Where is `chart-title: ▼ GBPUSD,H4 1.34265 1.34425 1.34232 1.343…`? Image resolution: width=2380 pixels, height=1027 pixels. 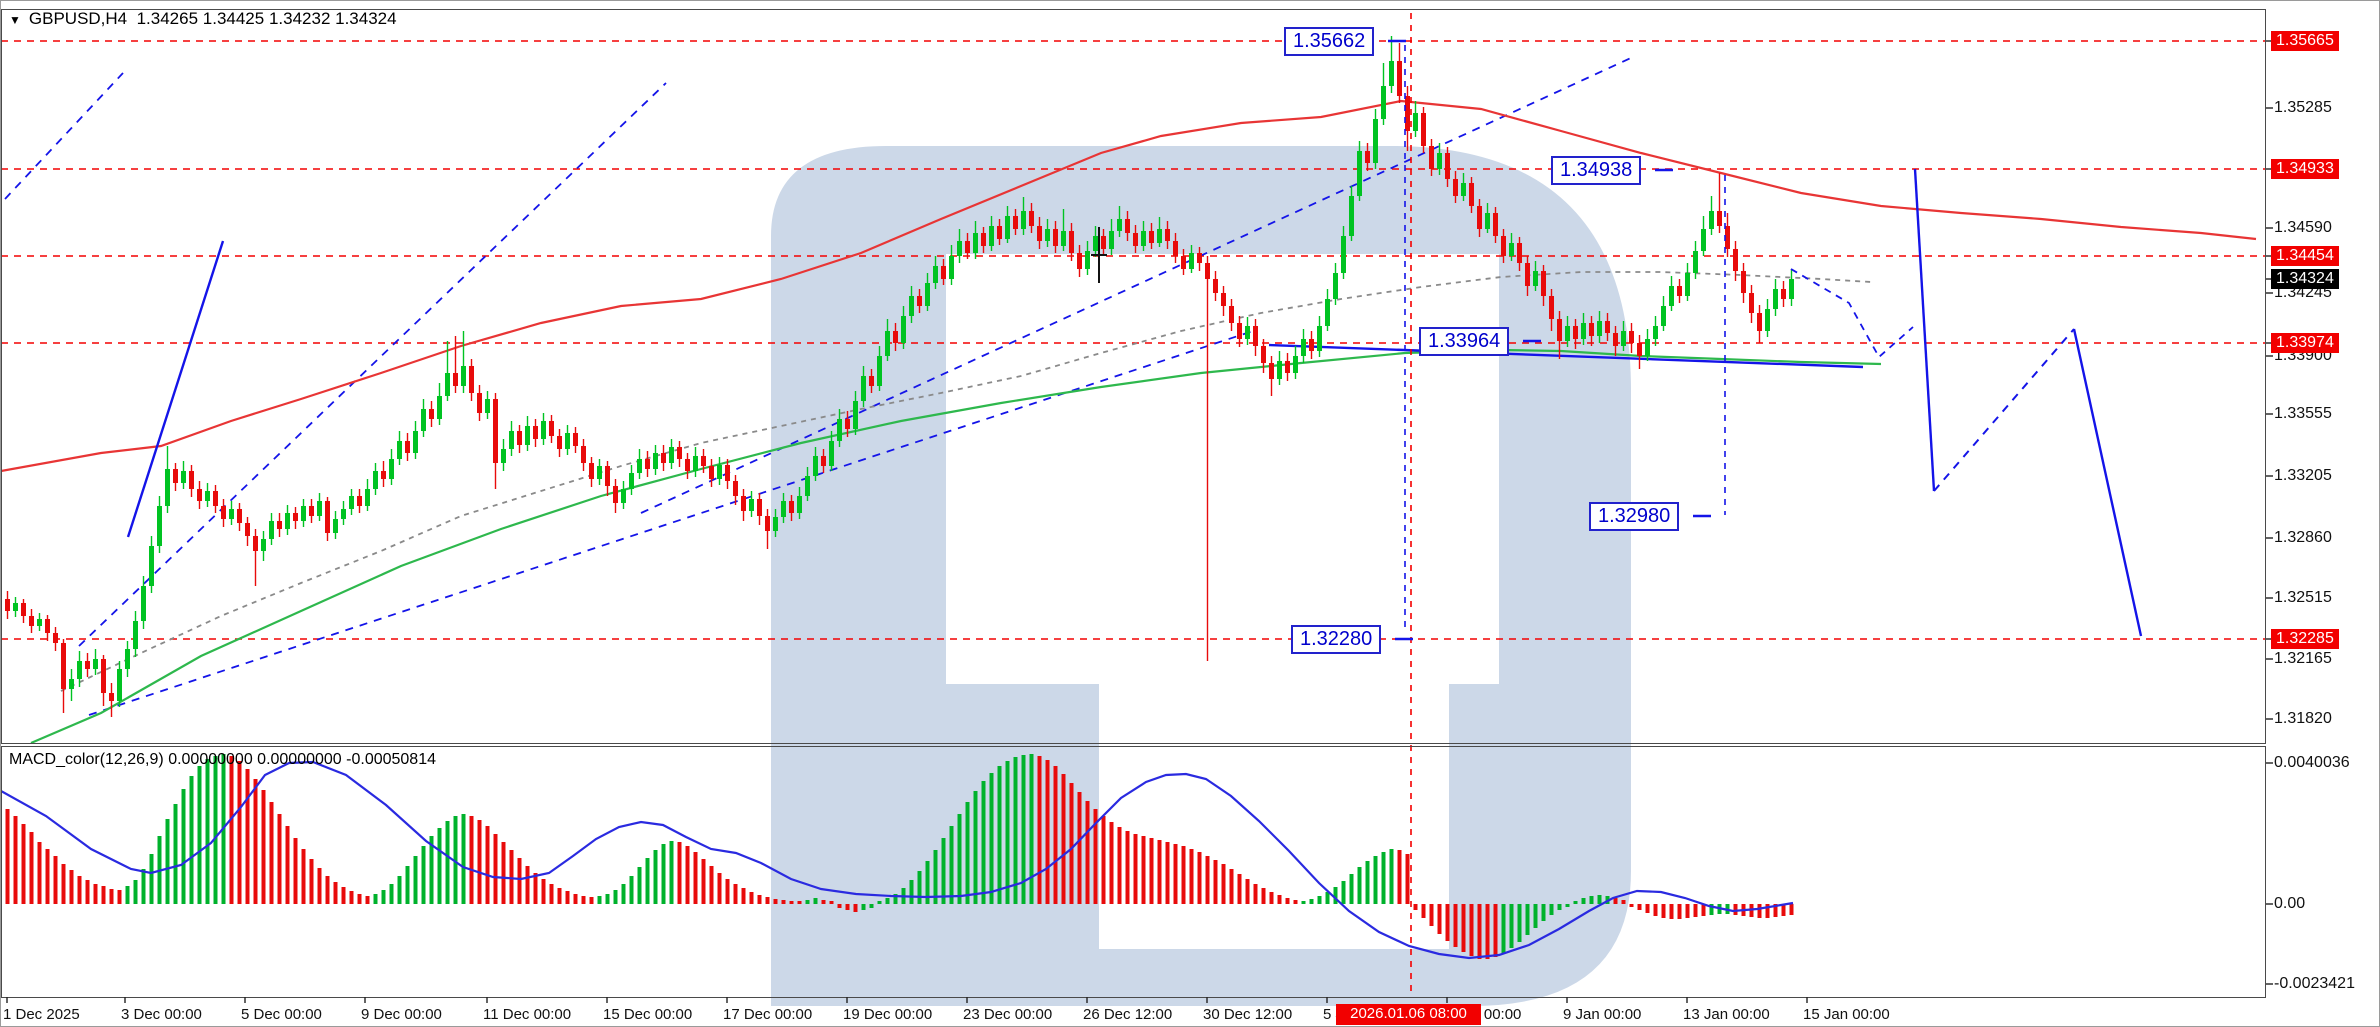
chart-title: ▼ GBPUSD,H4 1.34265 1.34425 1.34232 1.343… is located at coordinates (203, 19).